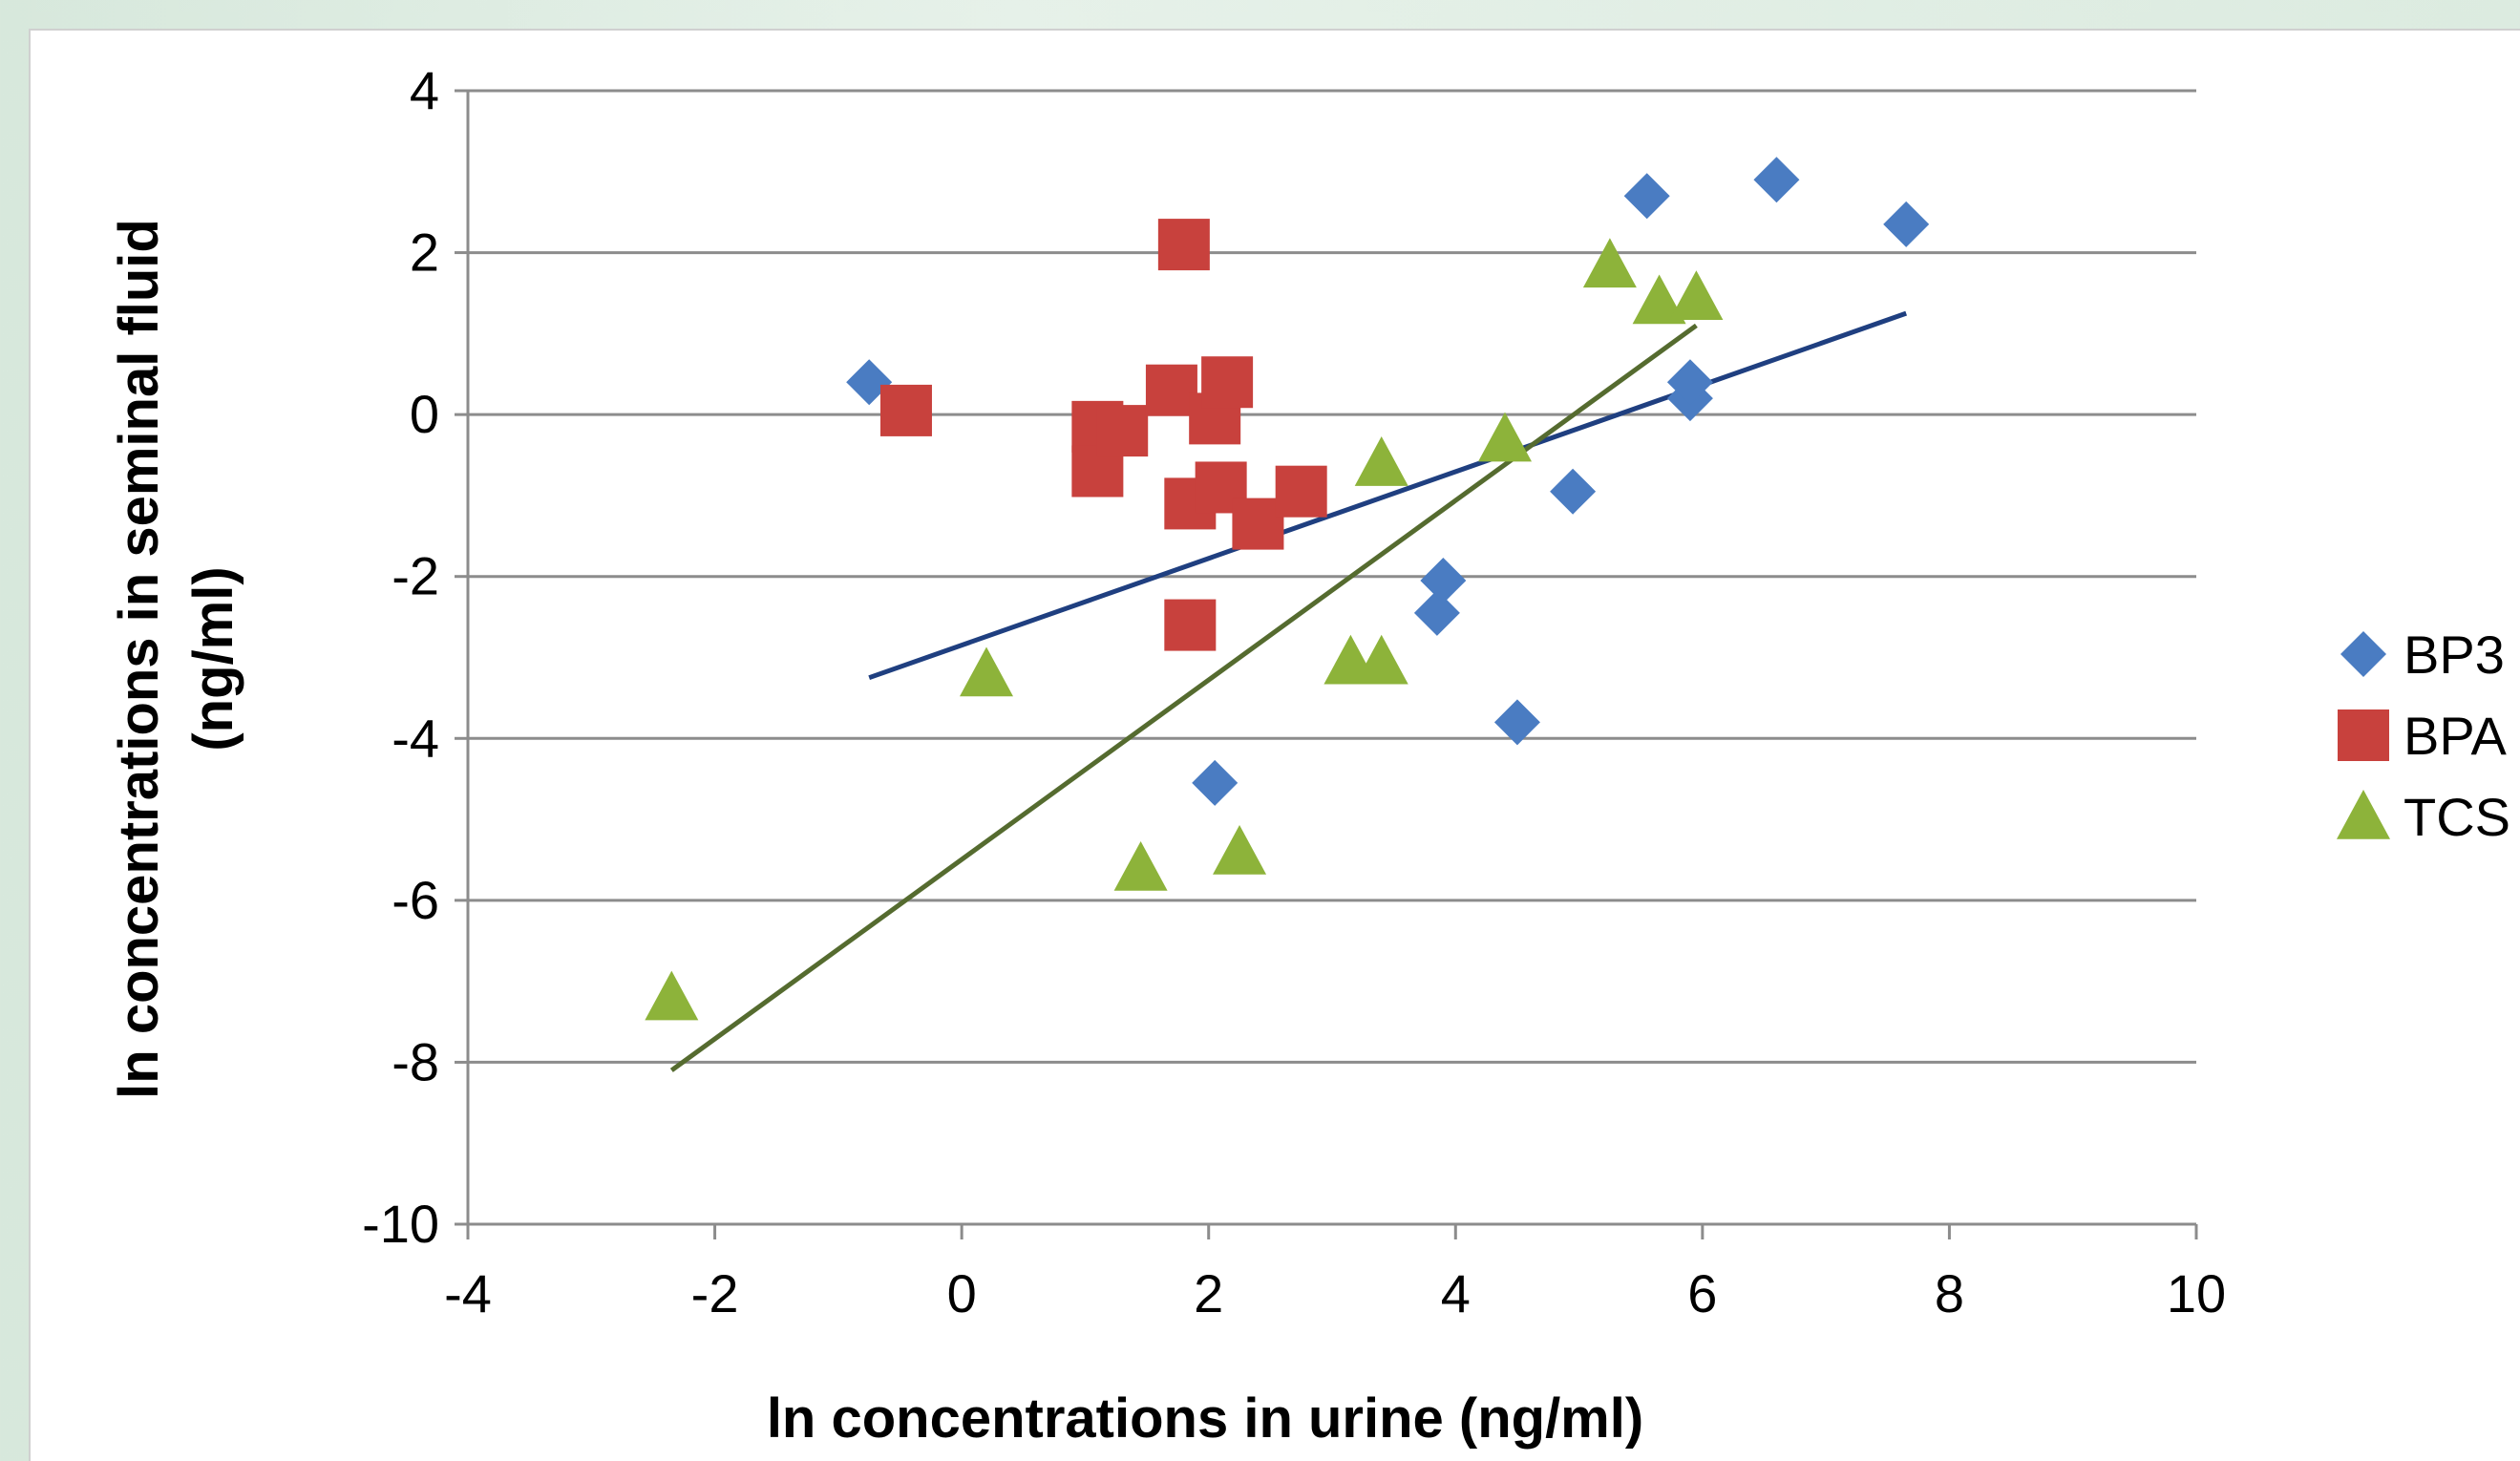  Describe the element at coordinates (1388, 496) in the screenshot. I see `bp3-trendline` at that location.